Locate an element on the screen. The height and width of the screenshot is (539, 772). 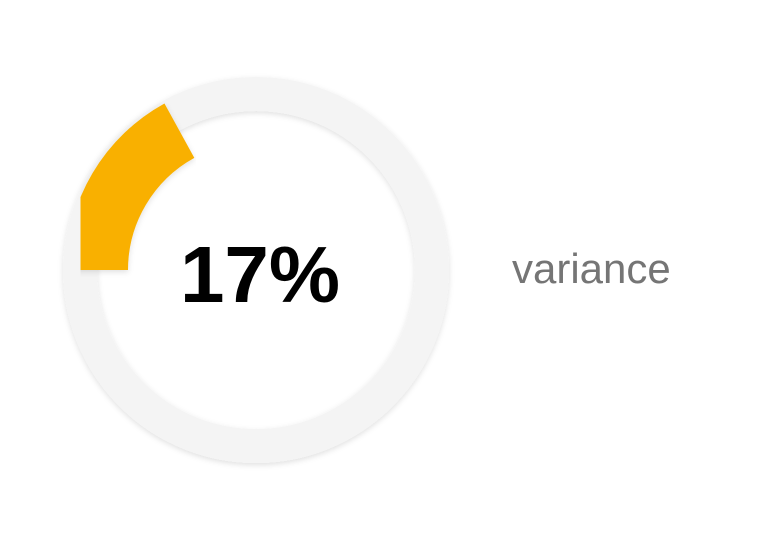
gauge-value: 17% is located at coordinates (260, 274).